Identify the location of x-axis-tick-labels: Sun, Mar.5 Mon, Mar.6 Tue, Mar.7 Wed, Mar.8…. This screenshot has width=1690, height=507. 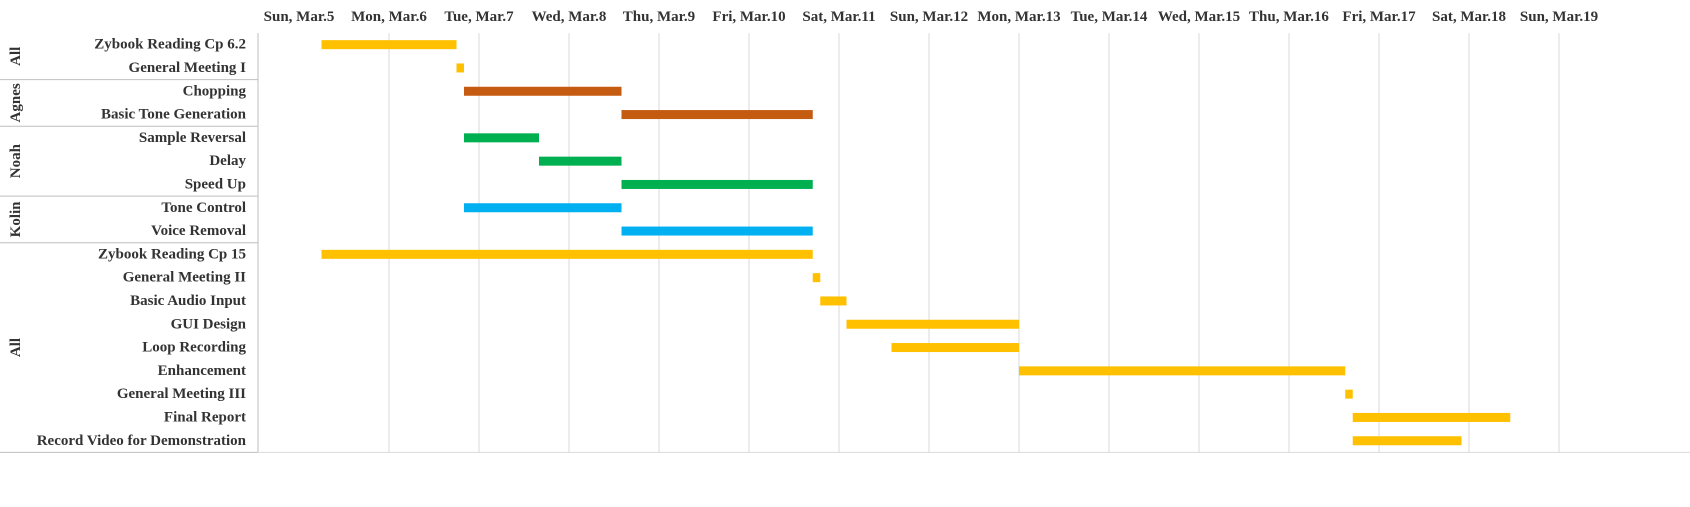
(931, 17).